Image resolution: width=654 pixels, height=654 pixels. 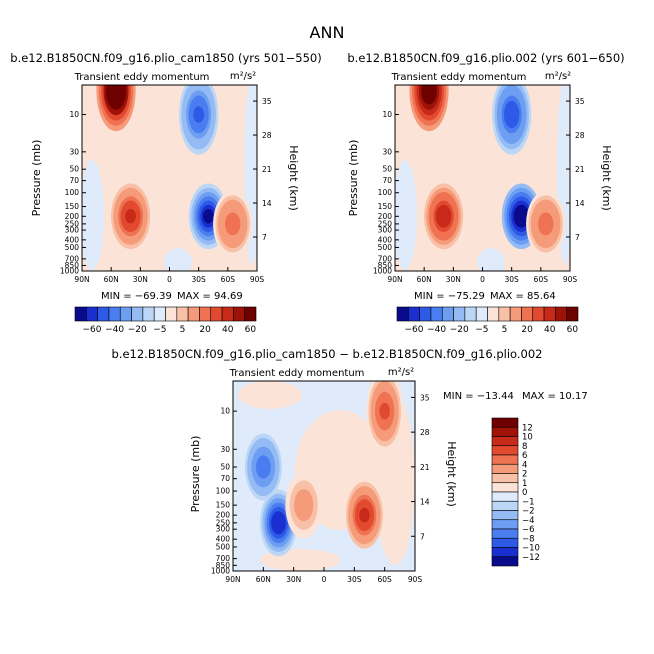 What do you see at coordinates (210, 296) in the screenshot?
I see `panel-1-max-label: MAX = 94.69` at bounding box center [210, 296].